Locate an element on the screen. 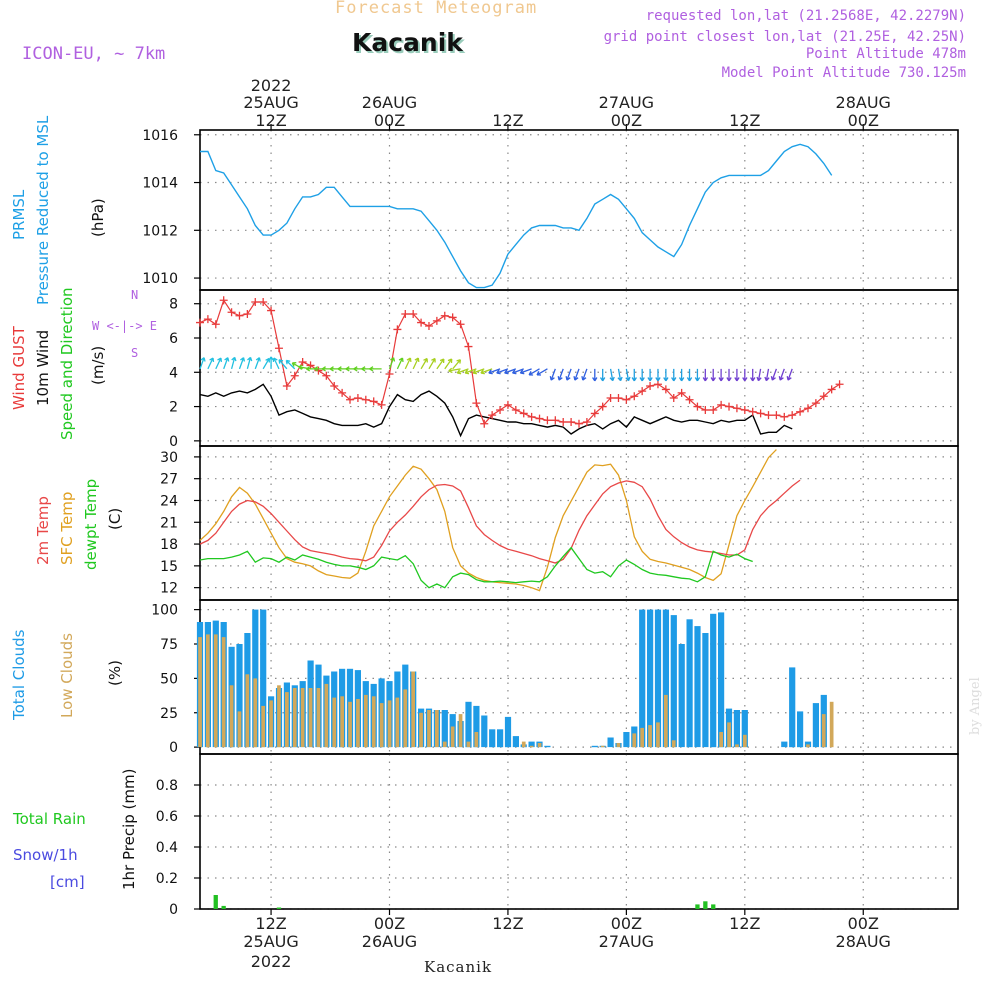 The image size is (1000, 1000). snow-unit-label: [cm] is located at coordinates (67, 882).